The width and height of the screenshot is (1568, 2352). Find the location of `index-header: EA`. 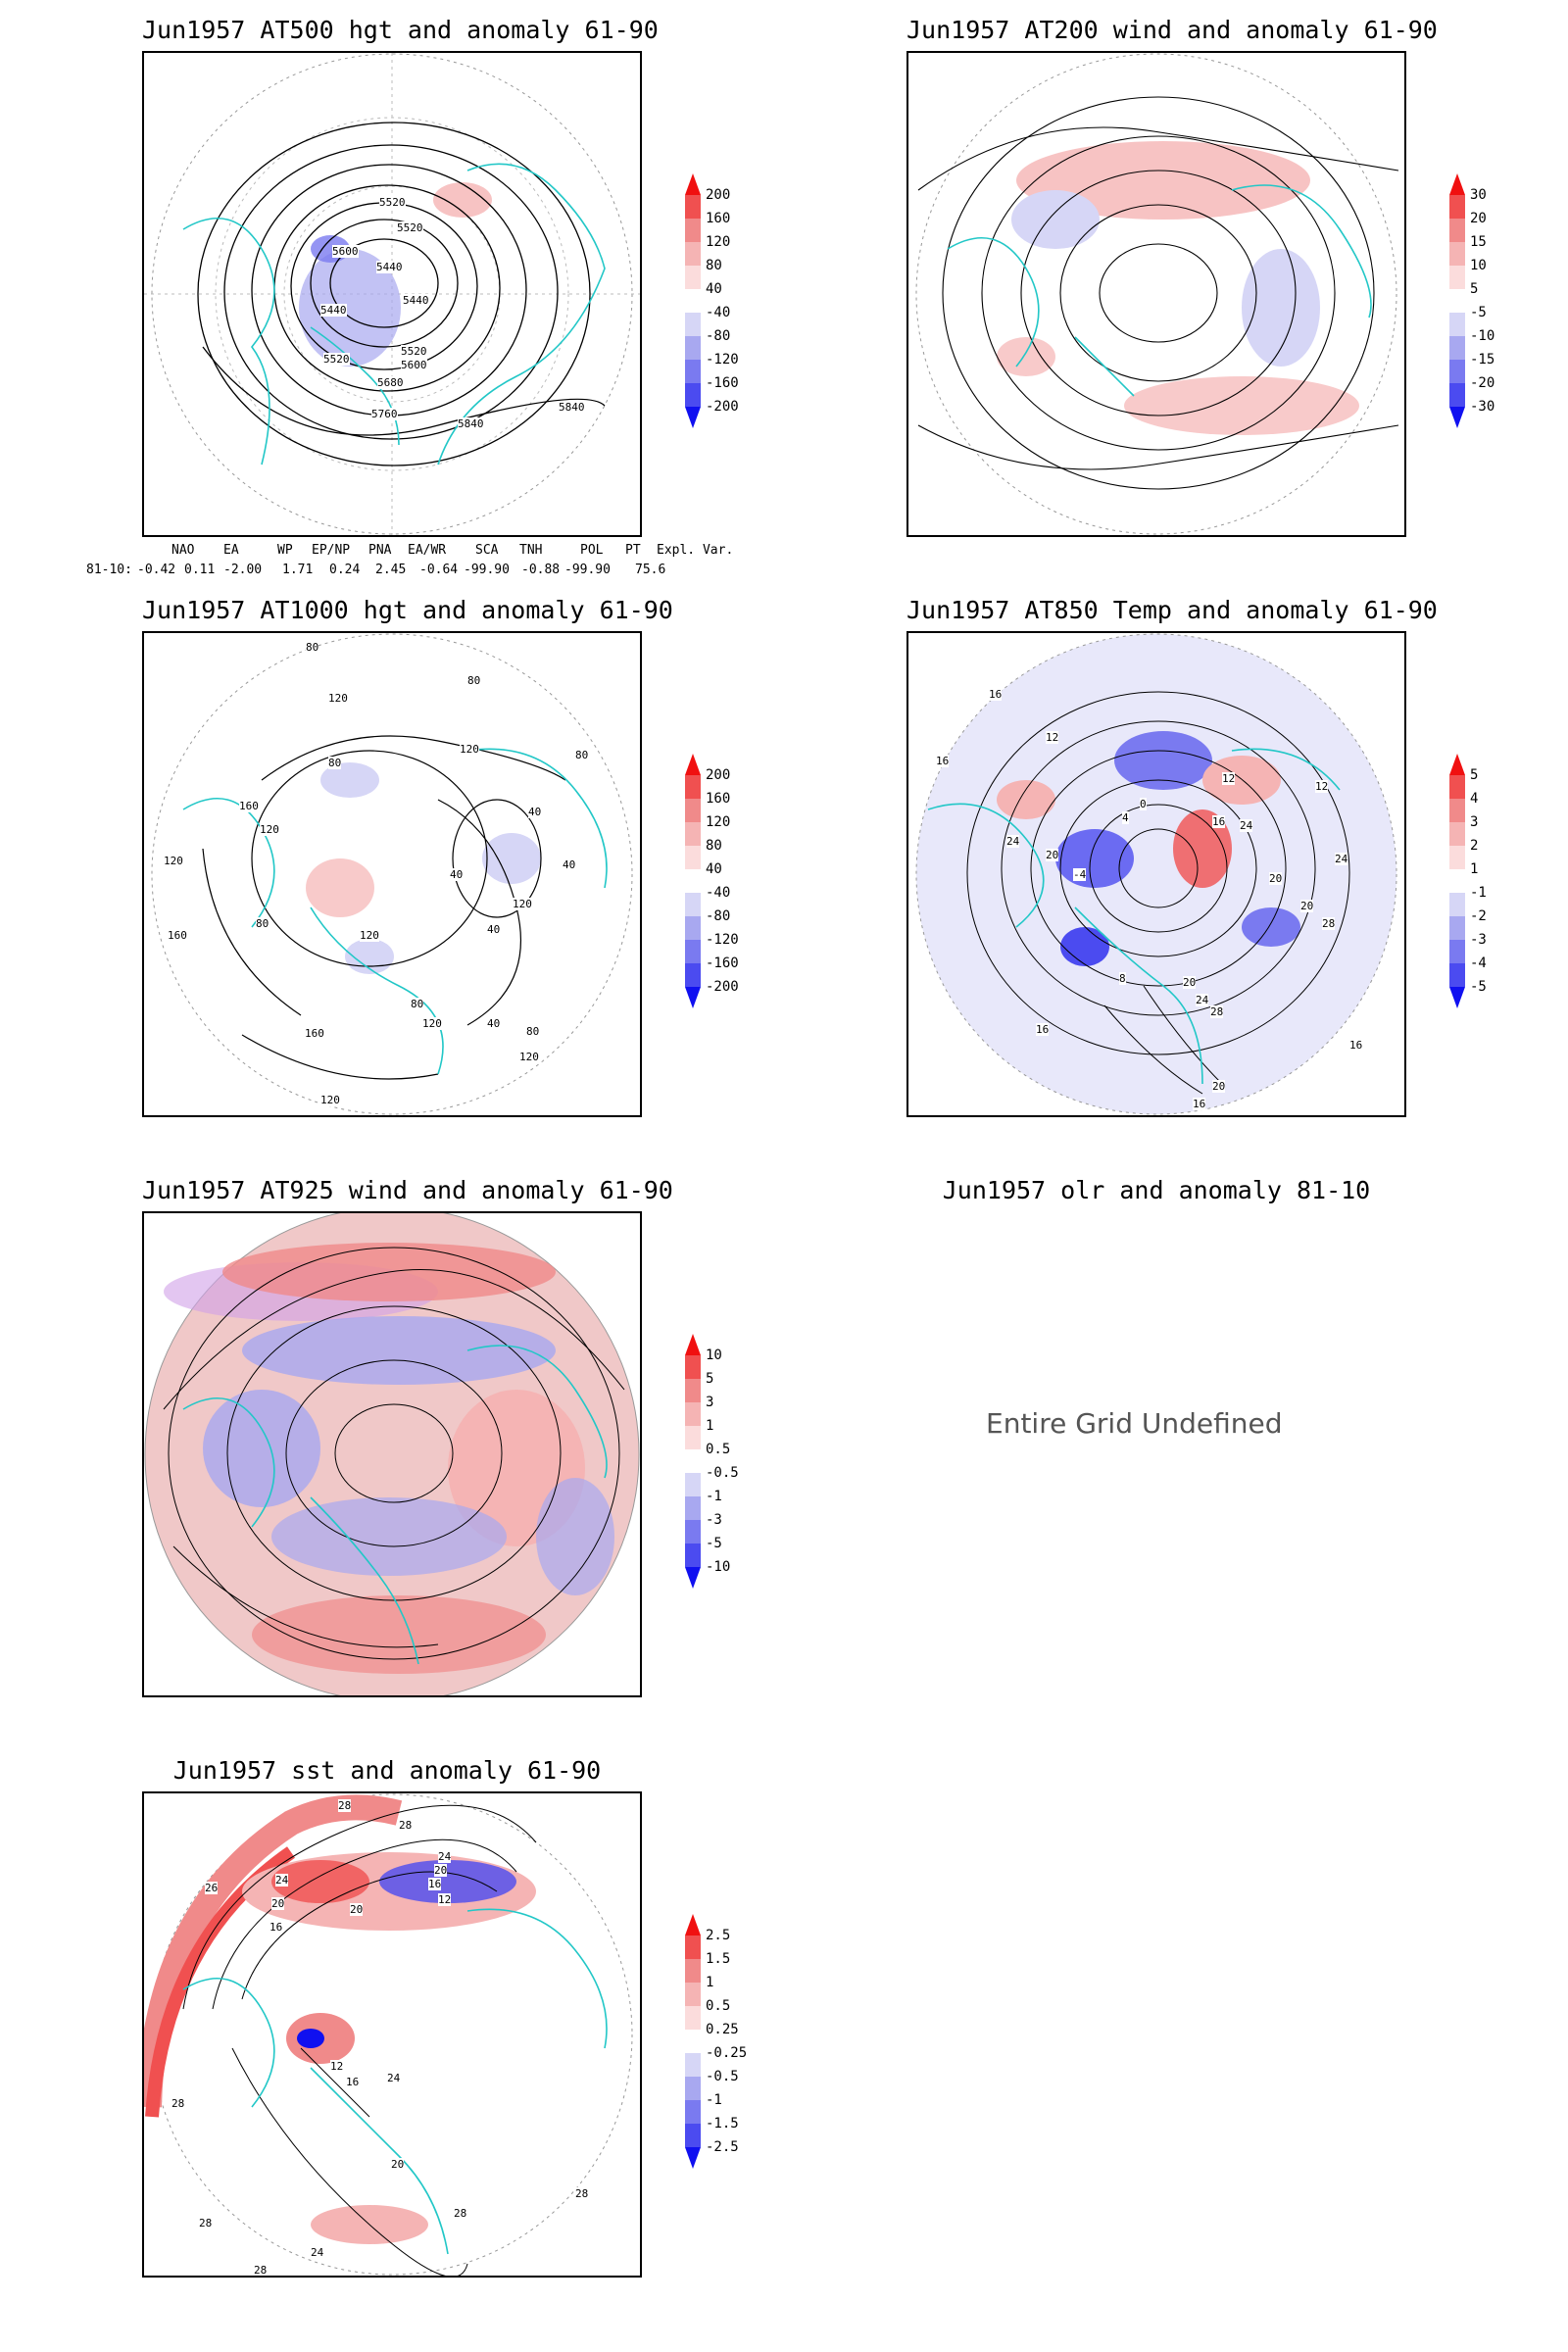

index-header: EA is located at coordinates (231, 550).